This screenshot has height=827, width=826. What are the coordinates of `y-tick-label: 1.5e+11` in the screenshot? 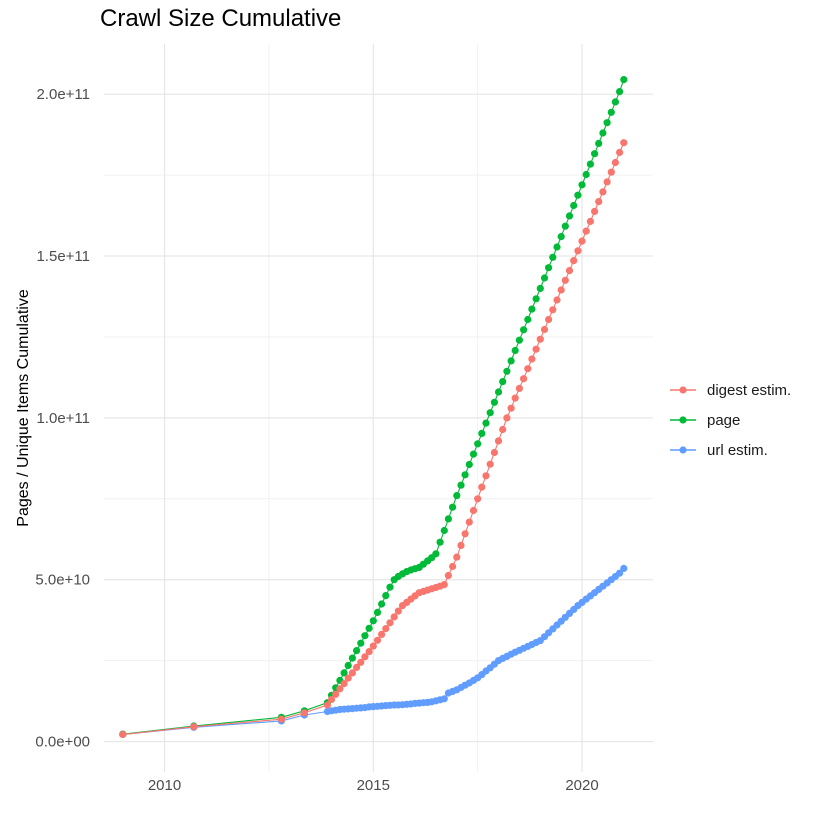 It's located at (63, 256).